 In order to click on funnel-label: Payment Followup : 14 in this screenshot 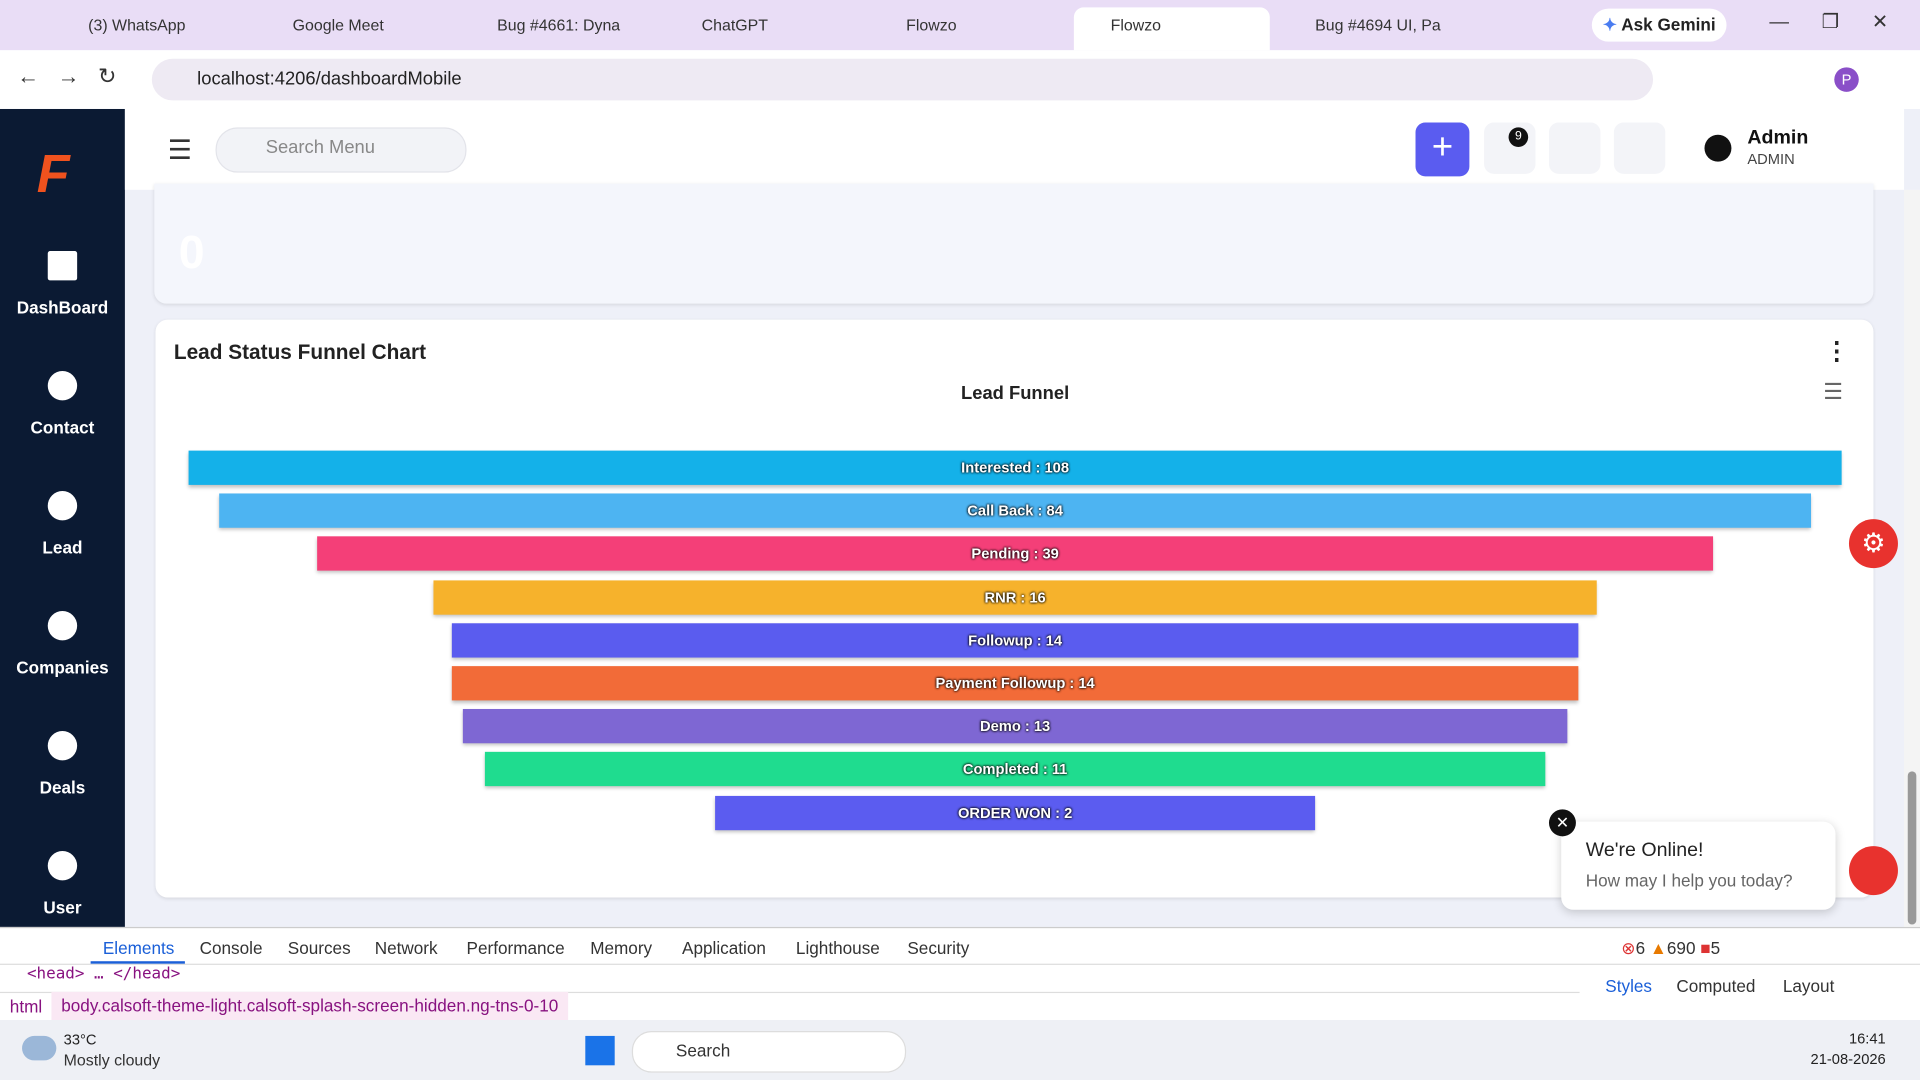, I will do `click(1015, 683)`.